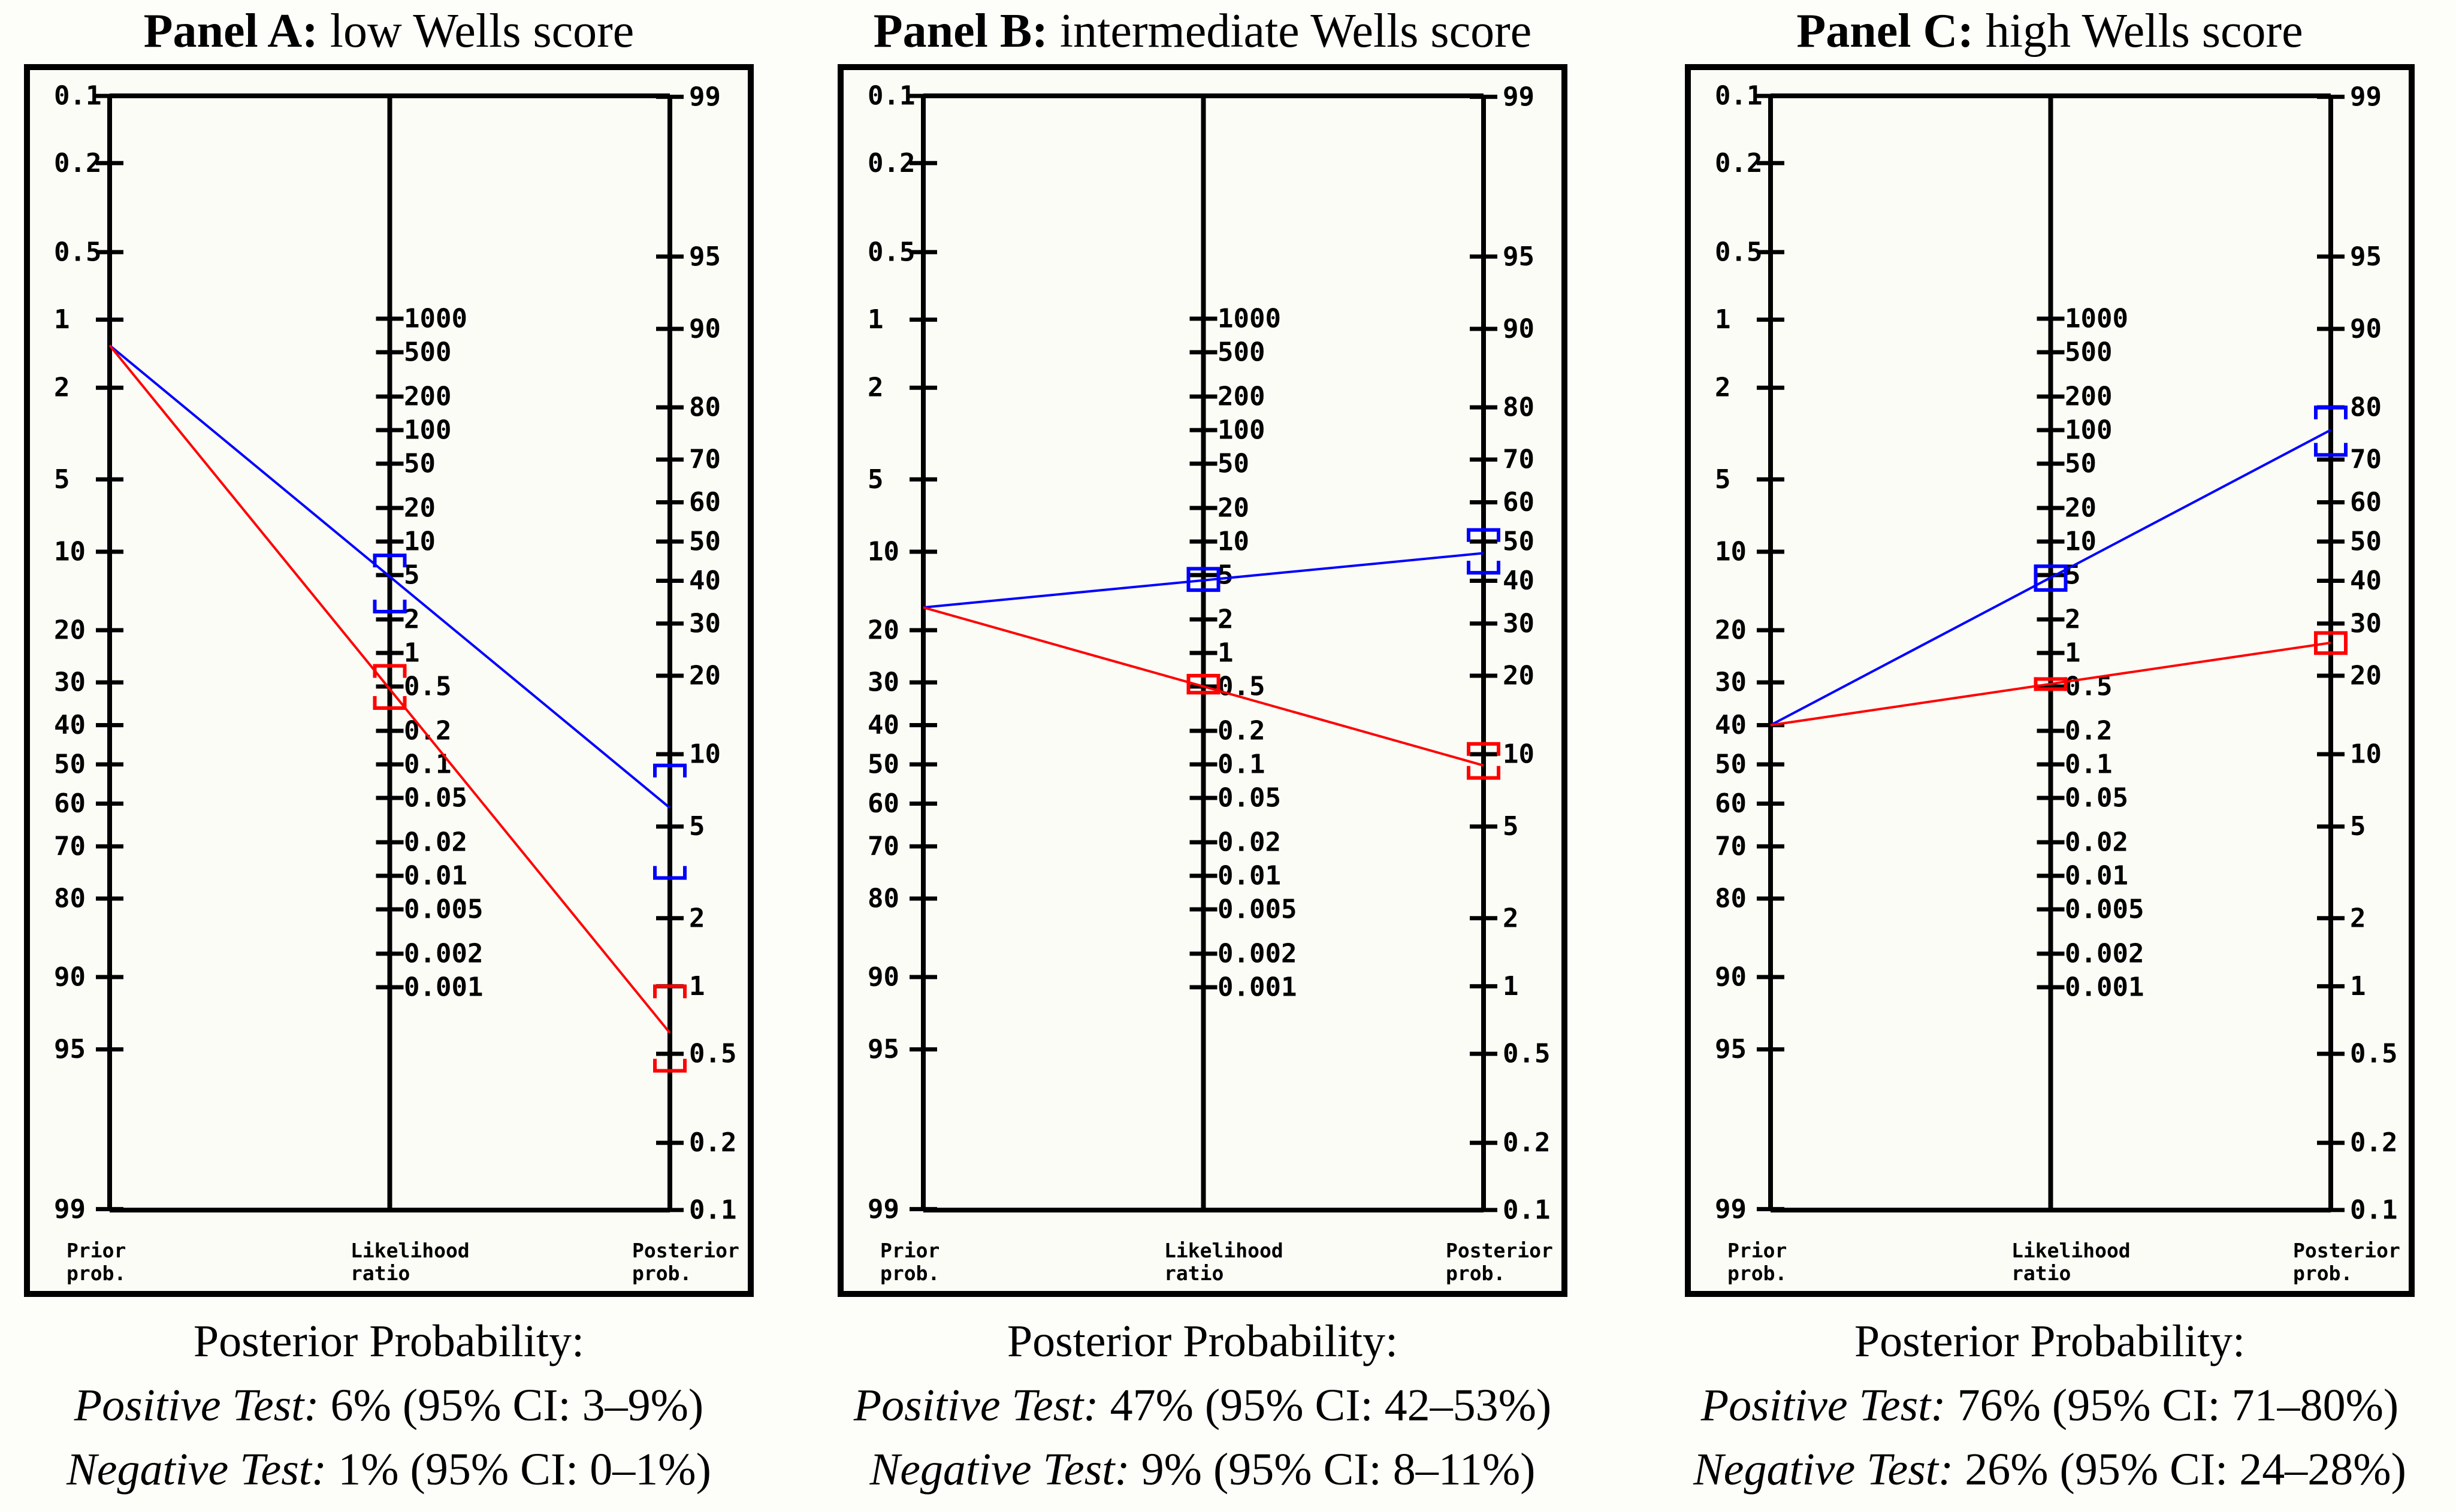  What do you see at coordinates (883, 976) in the screenshot?
I see `prior-tick-label: 90` at bounding box center [883, 976].